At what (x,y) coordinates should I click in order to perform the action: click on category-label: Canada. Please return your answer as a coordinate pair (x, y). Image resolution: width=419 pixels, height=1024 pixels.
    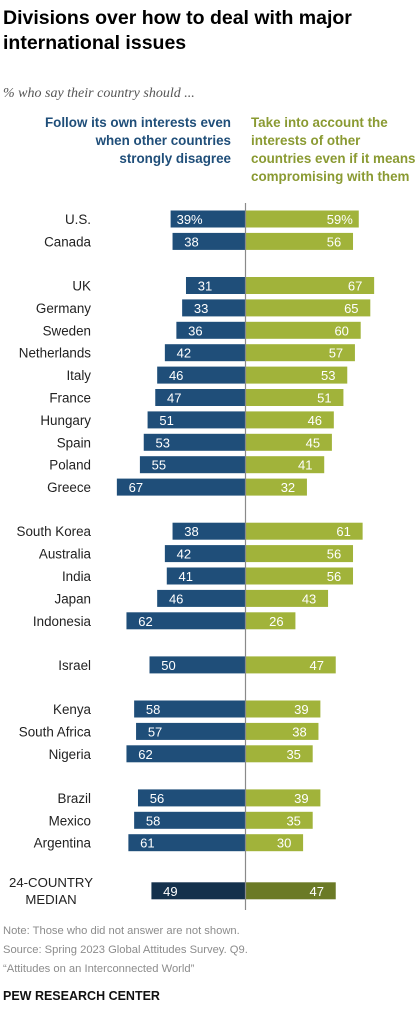
    Looking at the image, I should click on (67, 241).